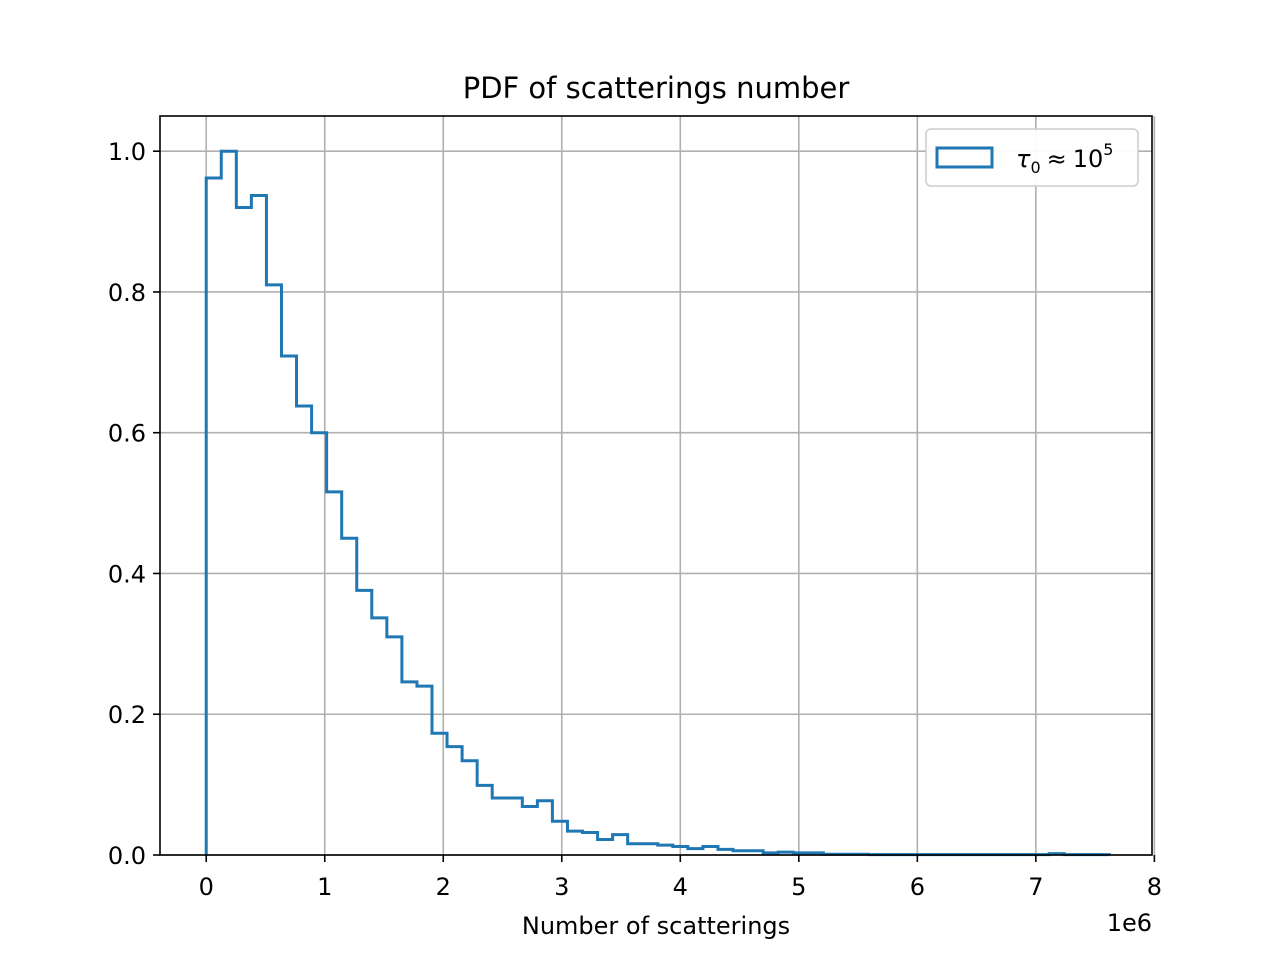  Describe the element at coordinates (1035, 167) in the screenshot. I see `legend-subscript: 0` at that location.